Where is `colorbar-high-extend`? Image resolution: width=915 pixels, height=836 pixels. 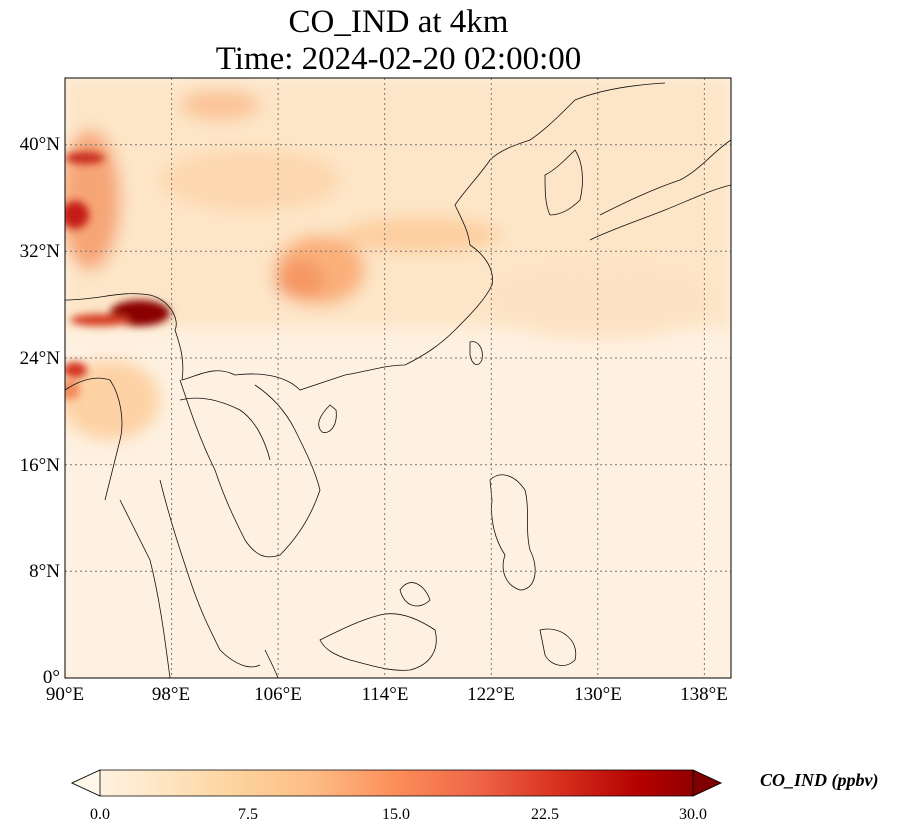
colorbar-high-extend is located at coordinates (707, 783).